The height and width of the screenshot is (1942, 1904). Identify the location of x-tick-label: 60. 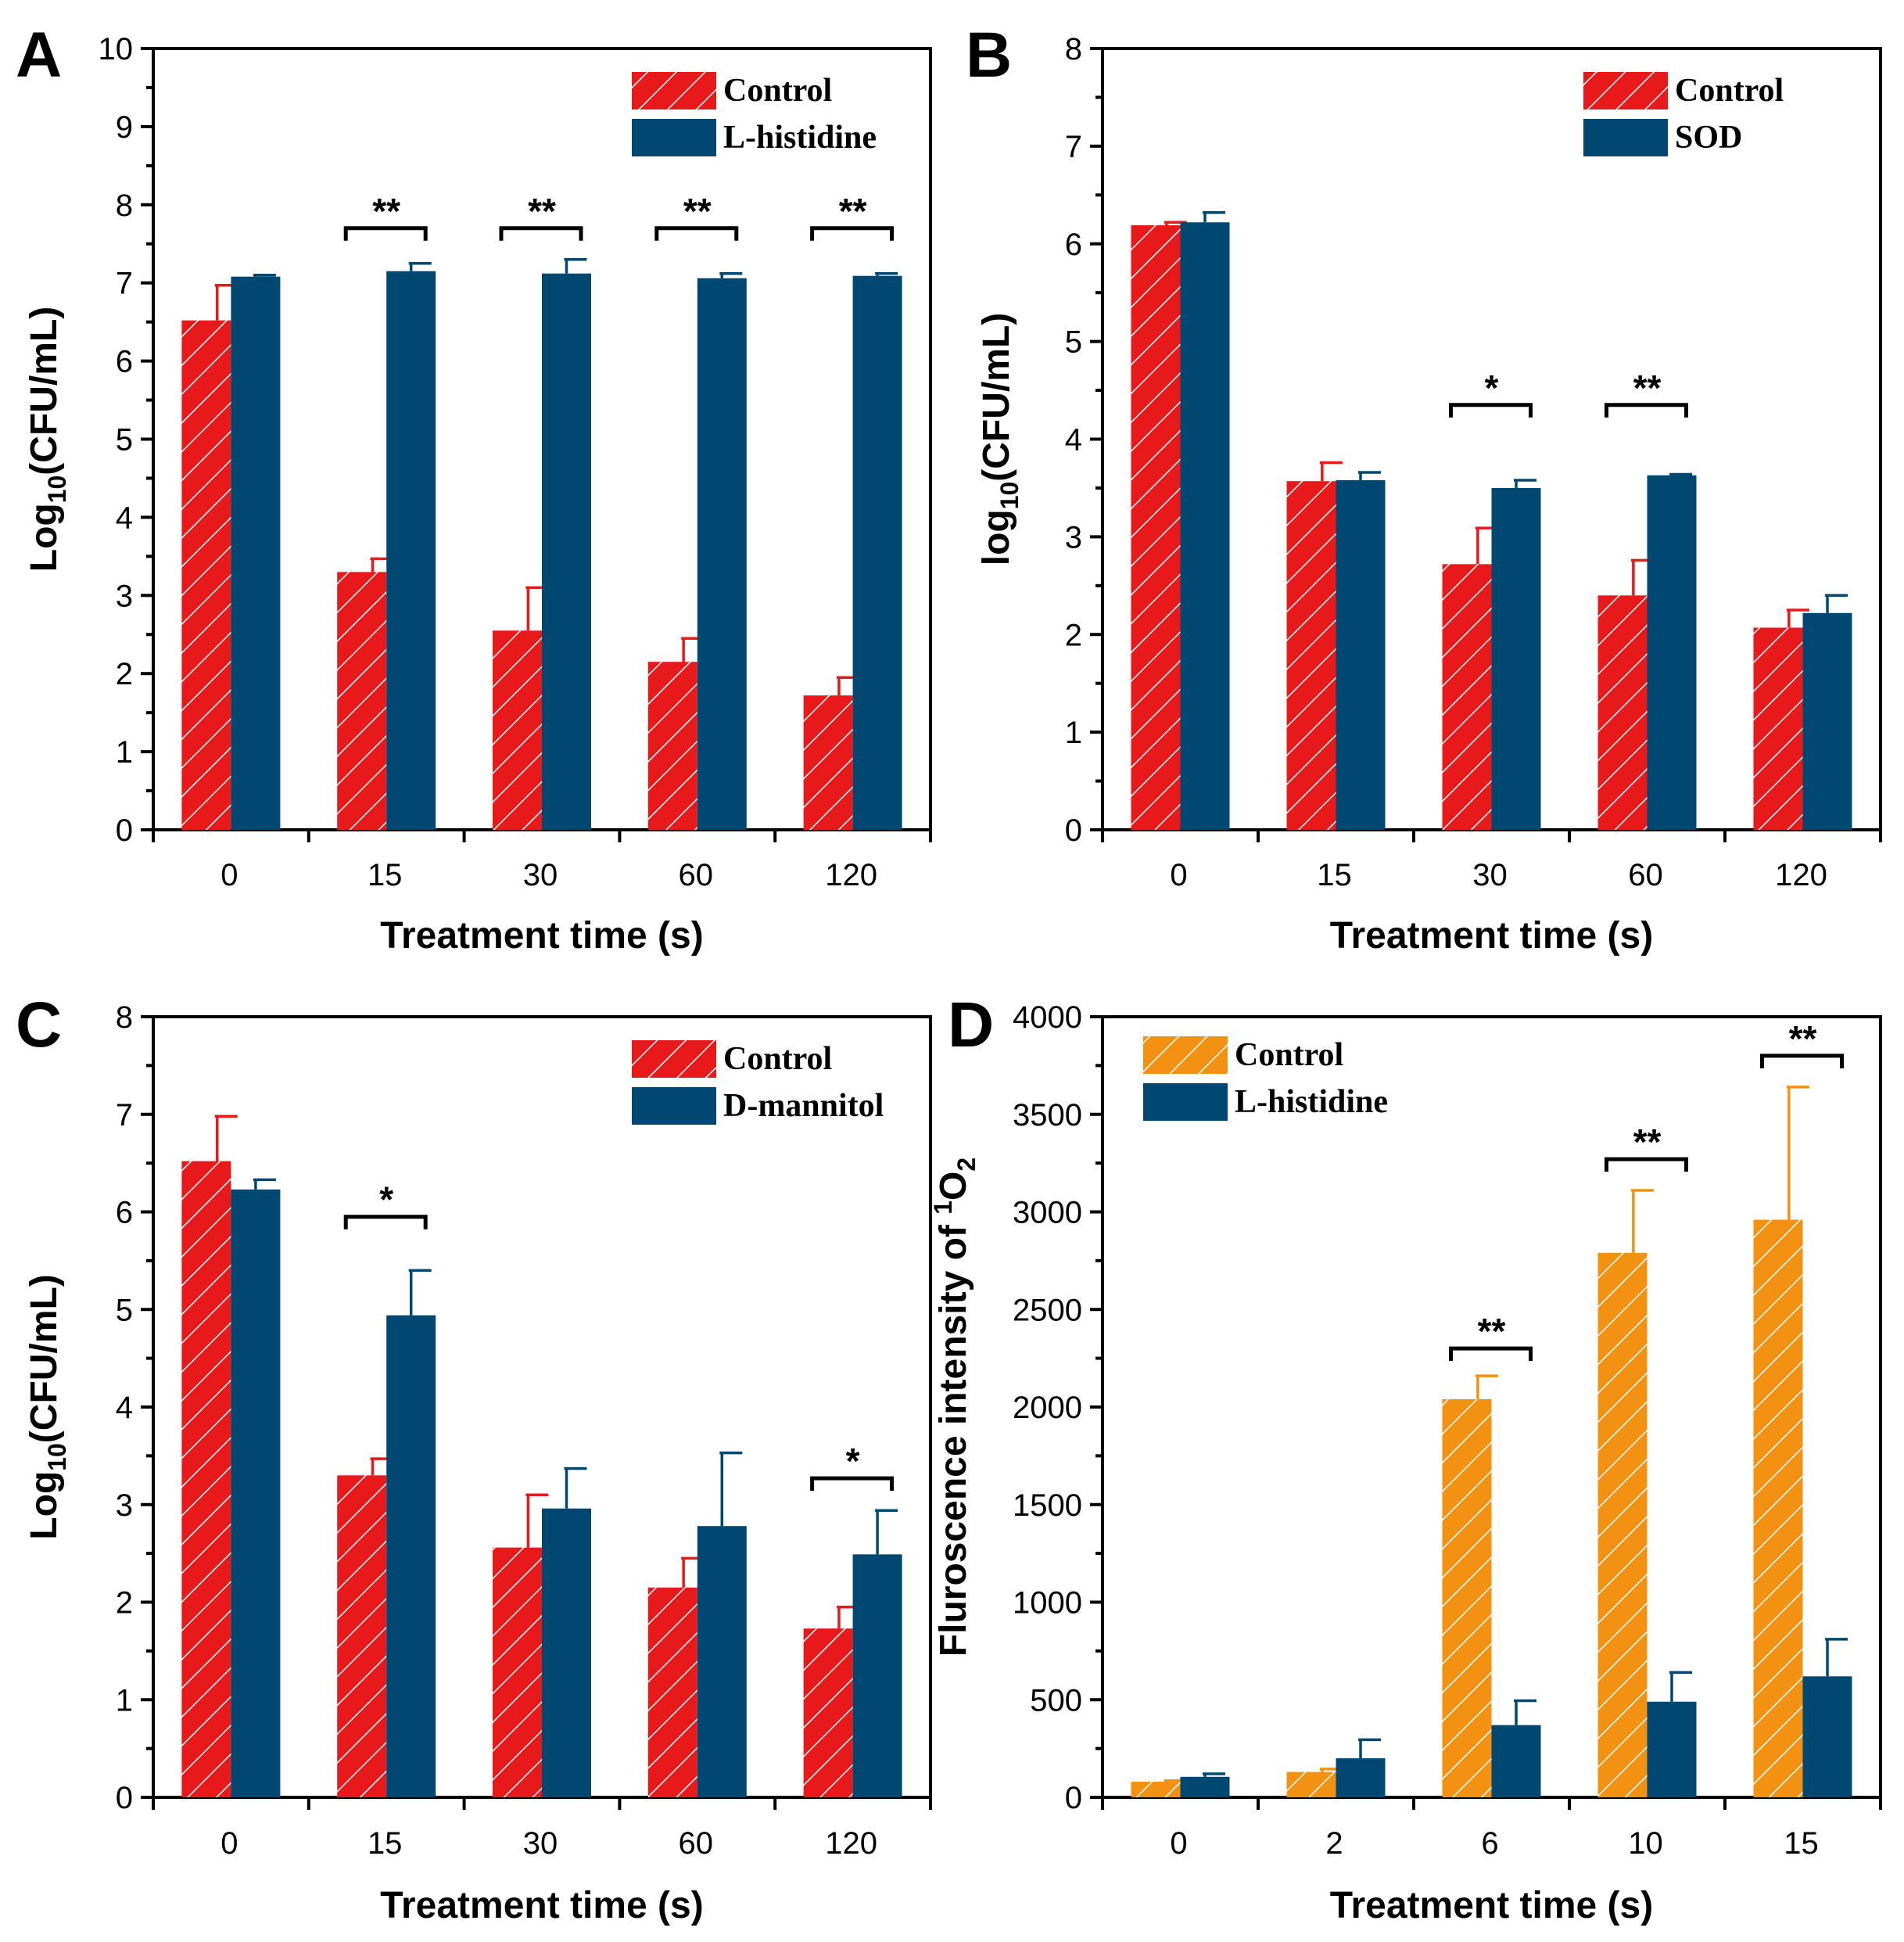
(696, 875).